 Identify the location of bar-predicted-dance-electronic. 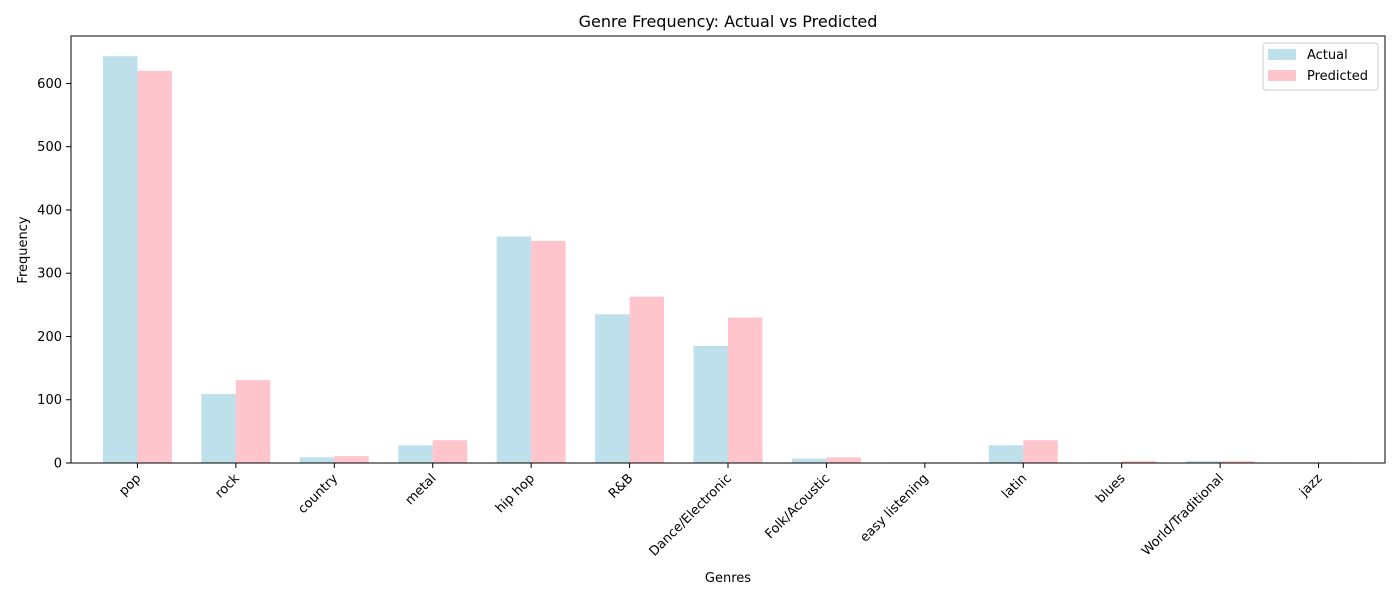
(745, 390).